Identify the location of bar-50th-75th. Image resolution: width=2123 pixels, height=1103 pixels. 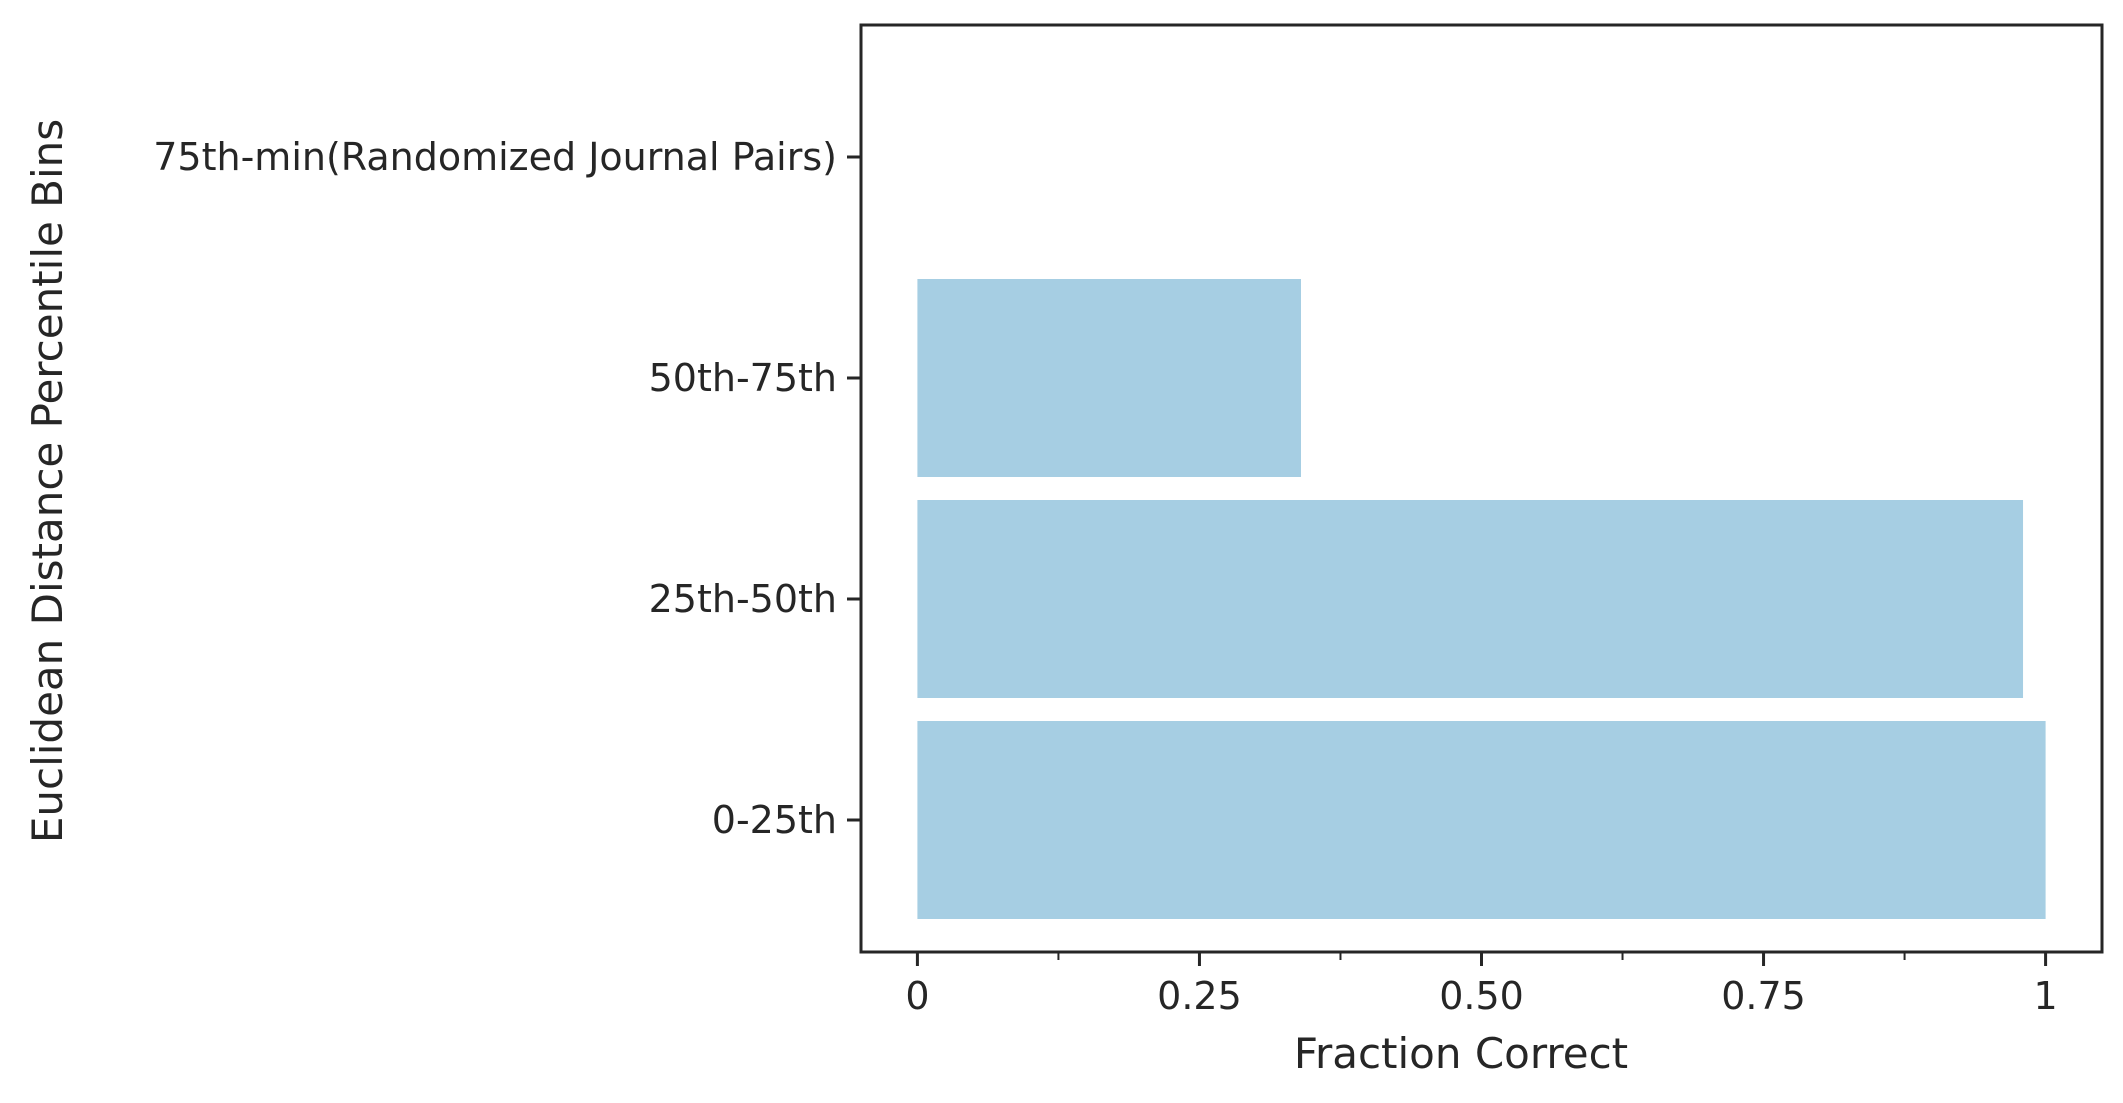
(1109, 378).